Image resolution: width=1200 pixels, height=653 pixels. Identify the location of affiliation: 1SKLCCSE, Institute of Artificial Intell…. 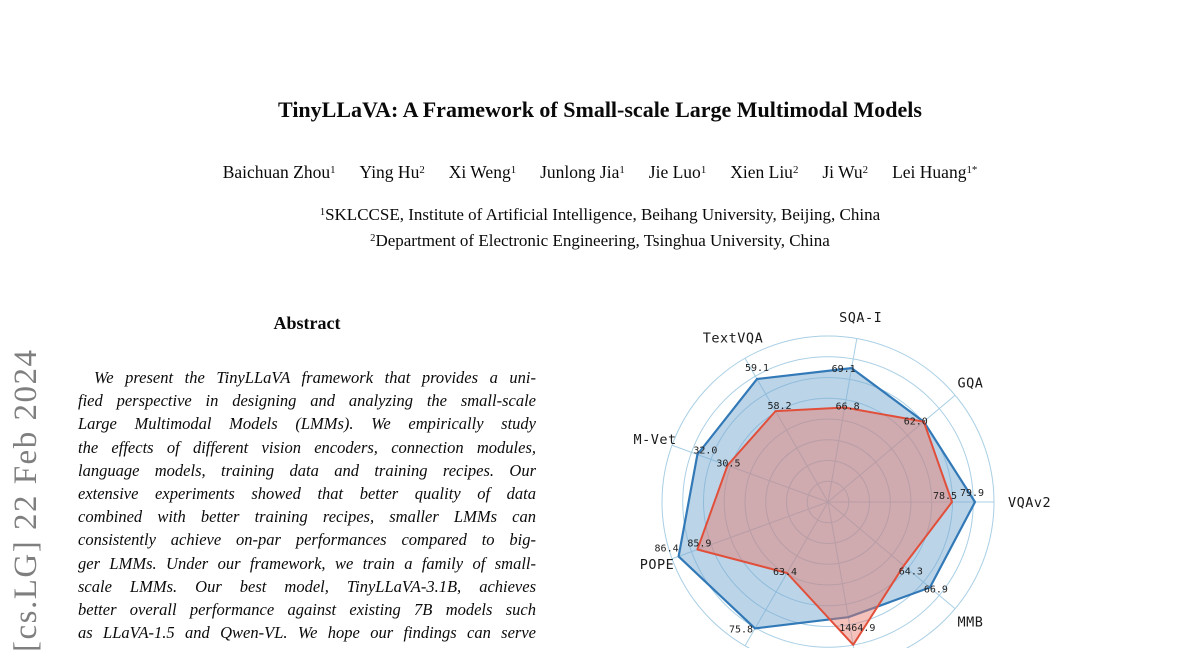
(600, 214).